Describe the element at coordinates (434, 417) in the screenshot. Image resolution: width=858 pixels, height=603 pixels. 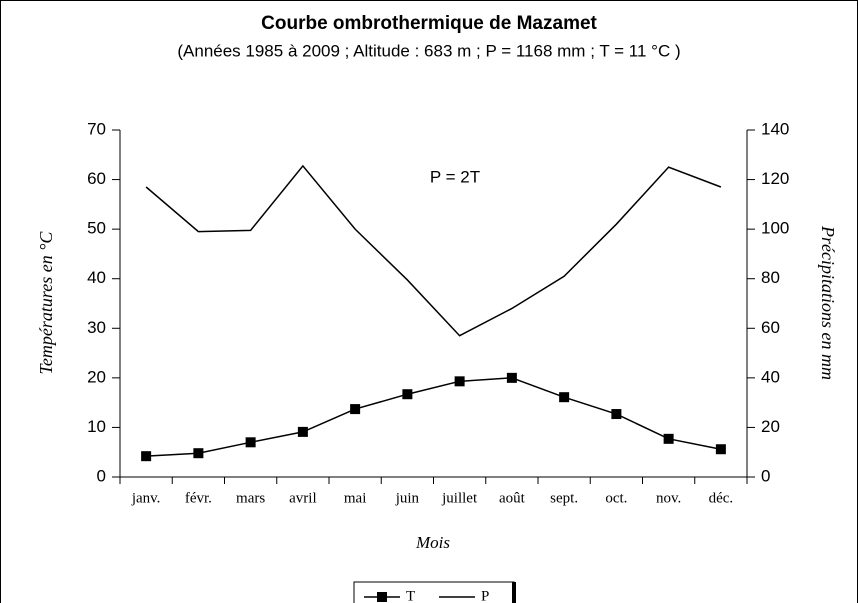
I see `series-line` at that location.